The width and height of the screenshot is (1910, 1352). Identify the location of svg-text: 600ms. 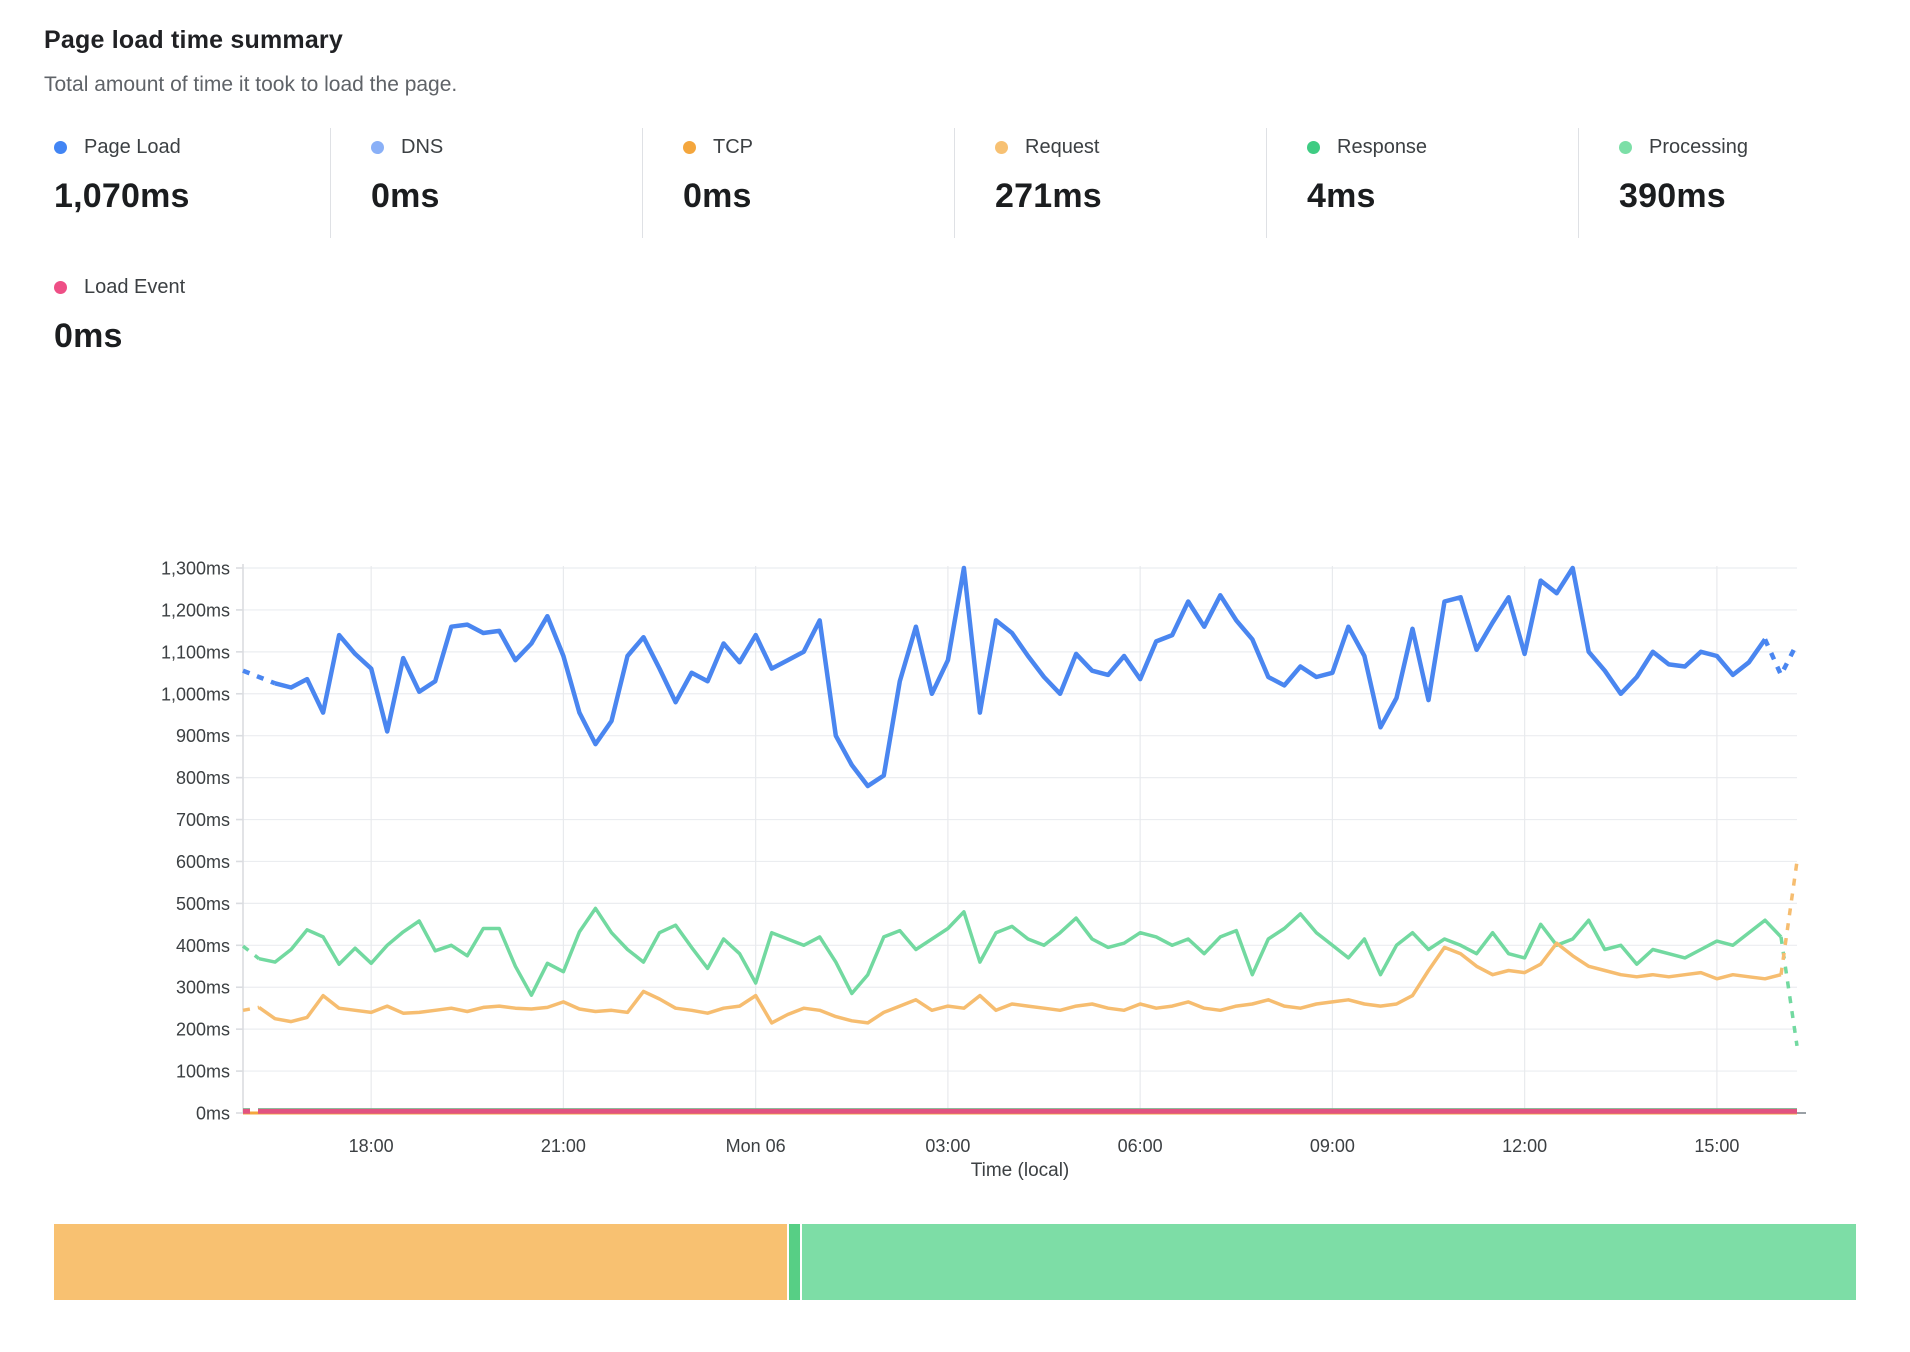
(203, 862).